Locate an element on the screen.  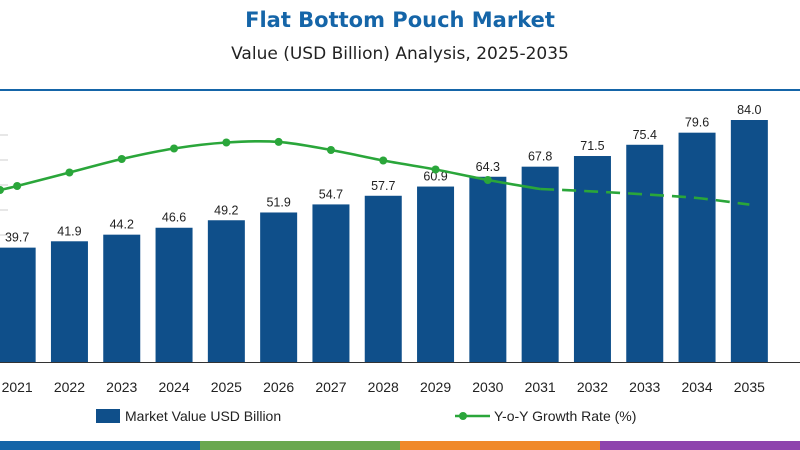
strip-segment-orange is located at coordinates (500, 445).